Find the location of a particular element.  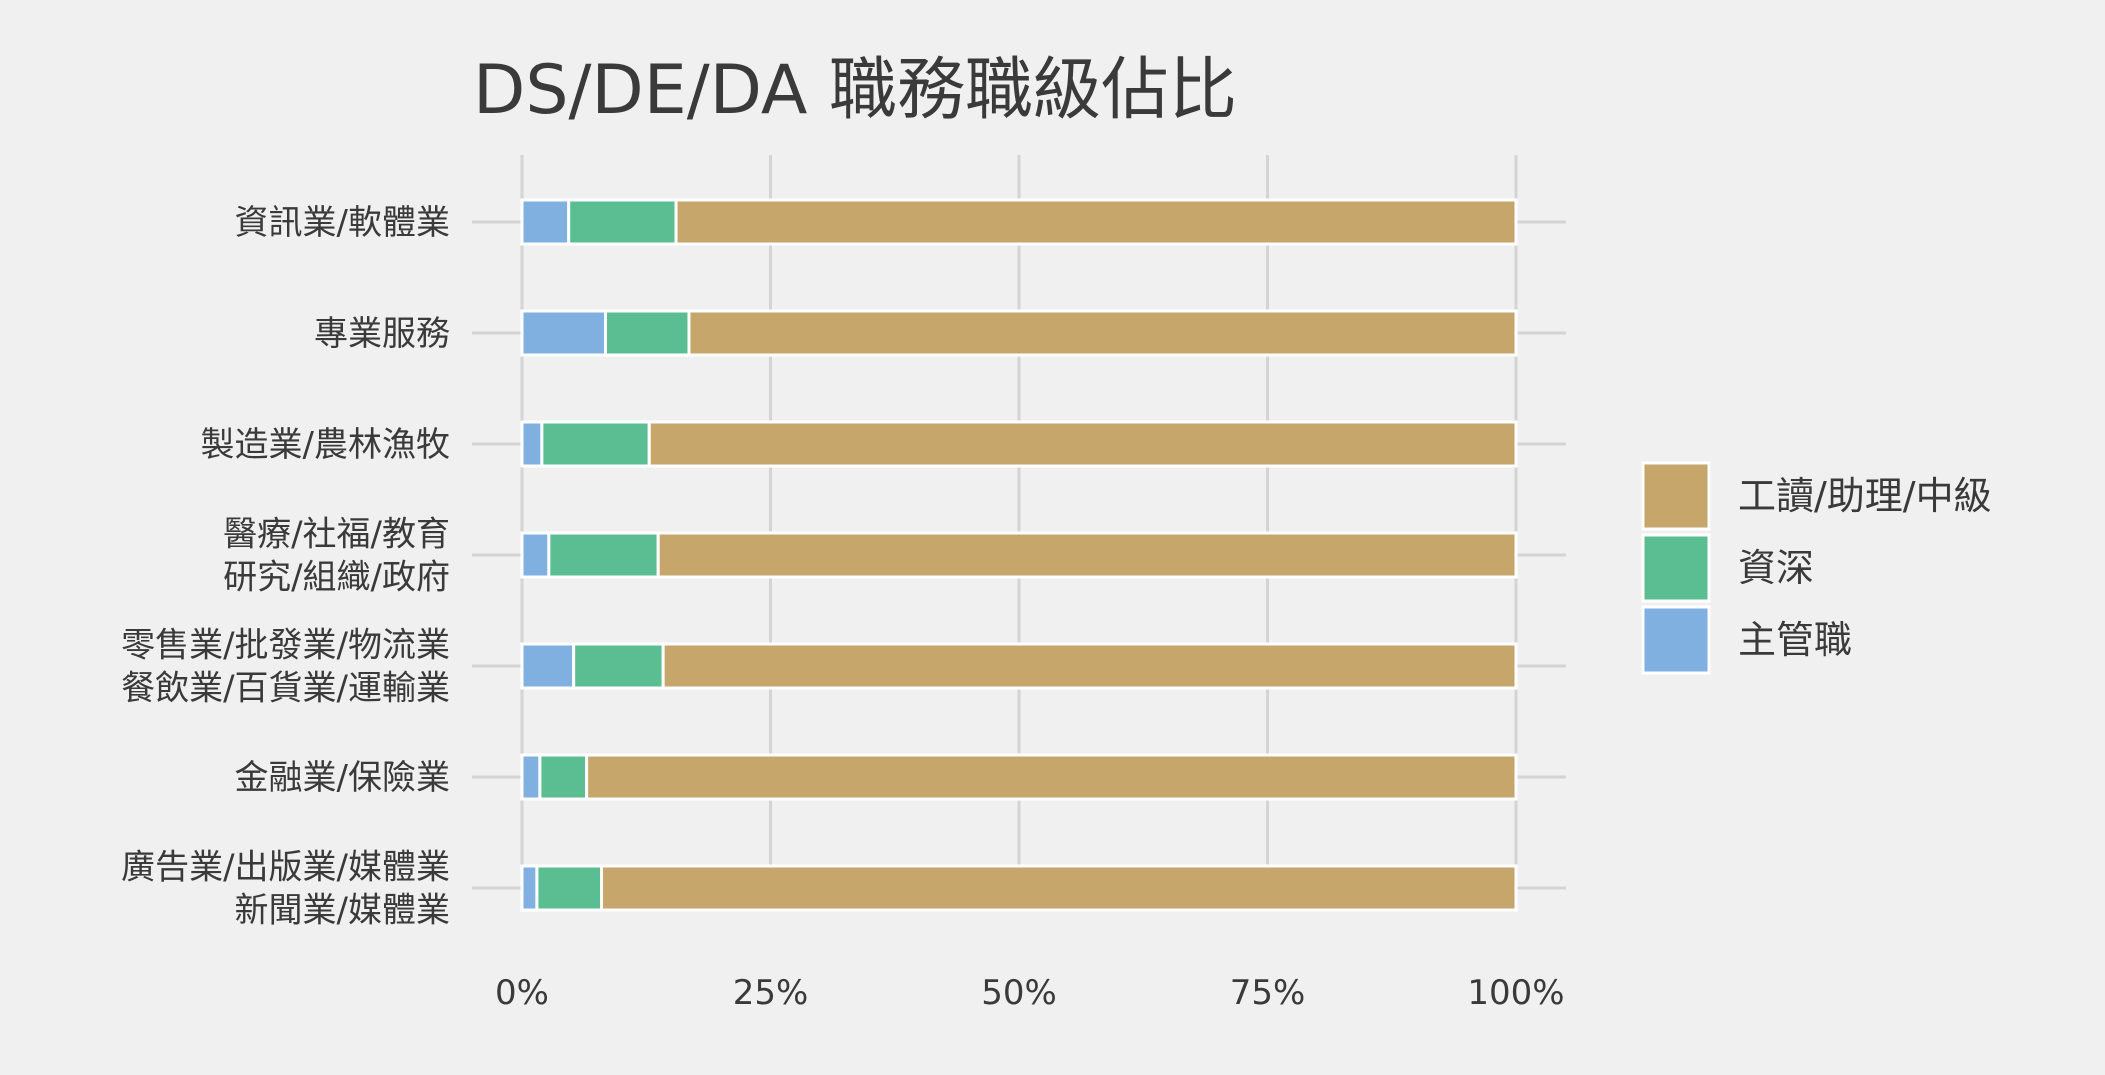

x-tick-label-0: 0% is located at coordinates (522, 993).